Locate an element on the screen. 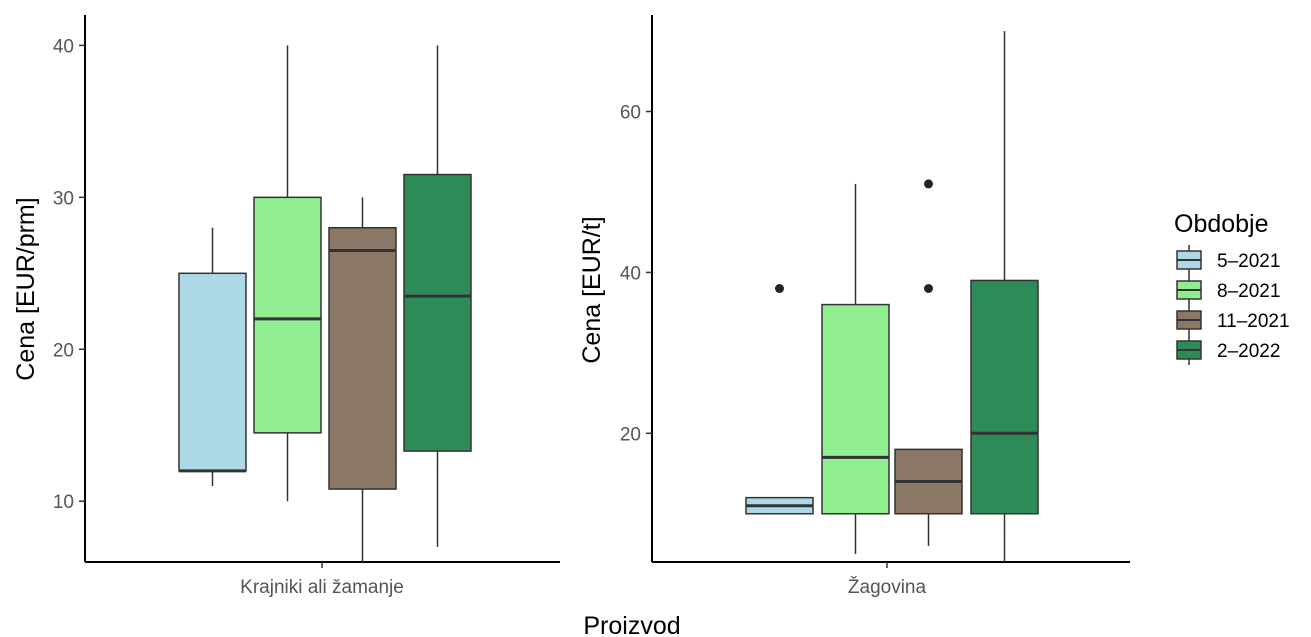 Image resolution: width=1311 pixels, height=637 pixels. legend-item-5–2021: 5–2021 is located at coordinates (1228, 260).